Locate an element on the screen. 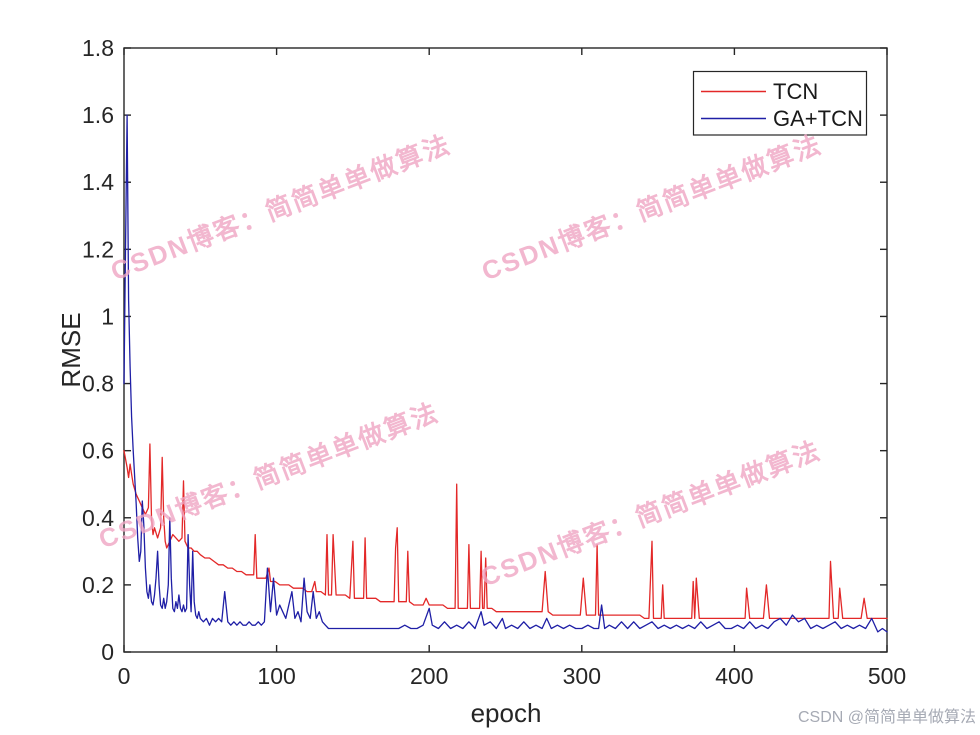 This screenshot has height=735, width=980. x-tick-label: 200 is located at coordinates (429, 676).